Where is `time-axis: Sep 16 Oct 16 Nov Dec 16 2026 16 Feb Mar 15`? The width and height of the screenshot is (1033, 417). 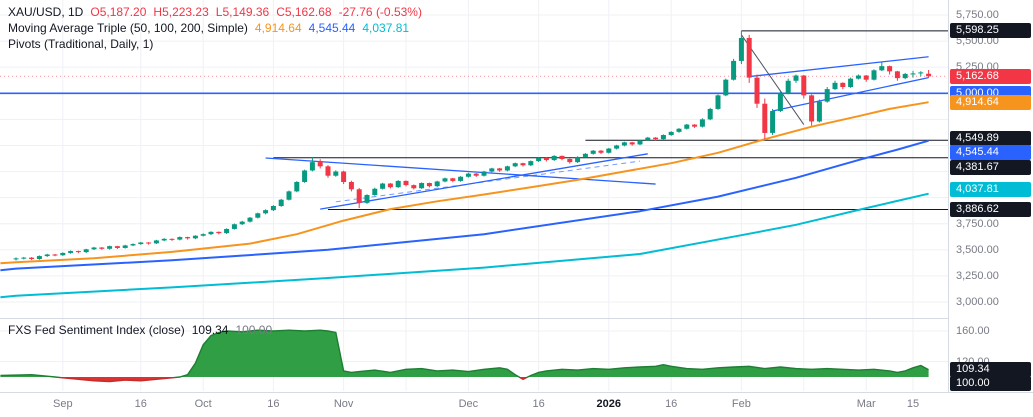 time-axis: Sep 16 Oct 16 Nov Dec 16 2026 16 Feb Mar 15 is located at coordinates (516, 404).